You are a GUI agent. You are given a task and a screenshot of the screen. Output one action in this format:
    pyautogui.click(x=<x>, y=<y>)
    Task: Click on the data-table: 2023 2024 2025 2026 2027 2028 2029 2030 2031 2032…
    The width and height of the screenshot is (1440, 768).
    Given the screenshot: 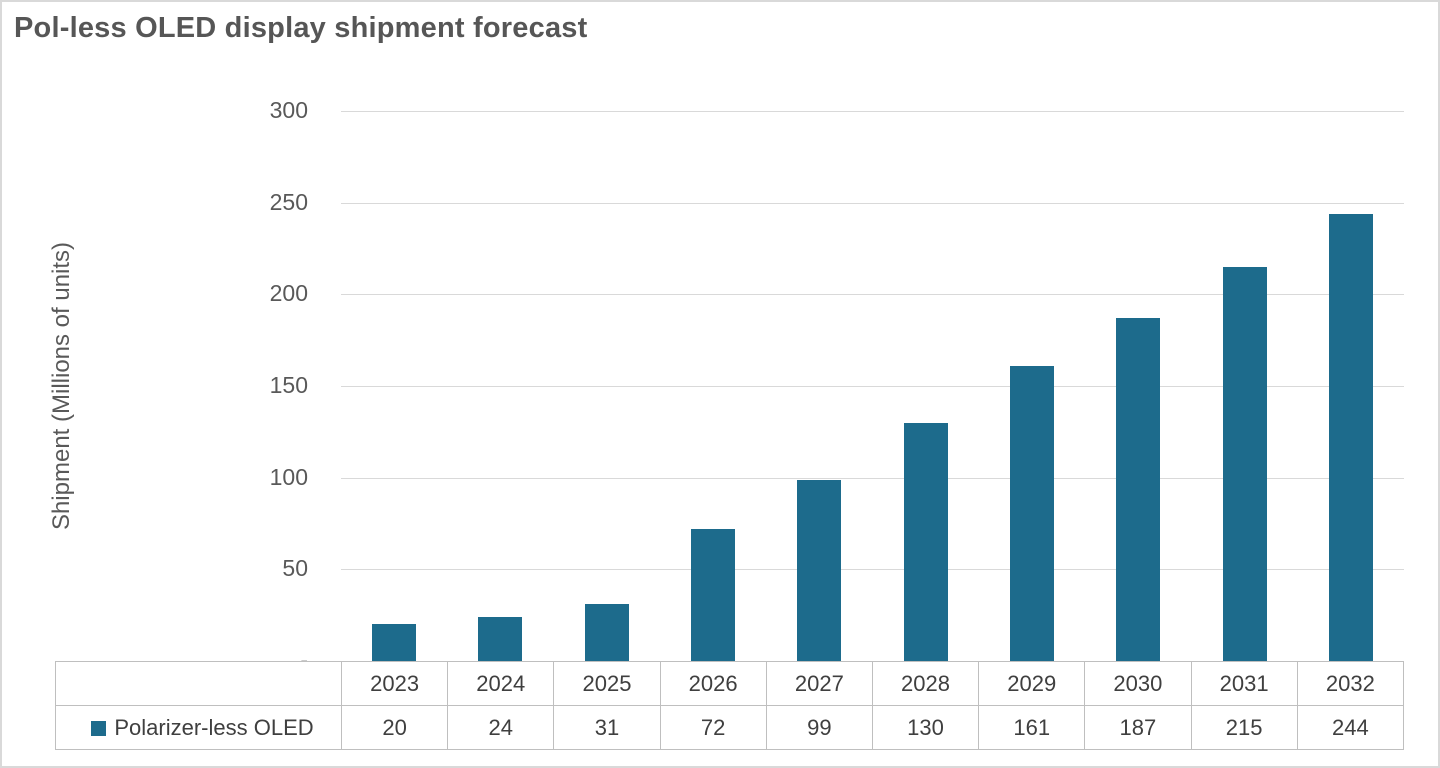 What is the action you would take?
    pyautogui.click(x=730, y=705)
    